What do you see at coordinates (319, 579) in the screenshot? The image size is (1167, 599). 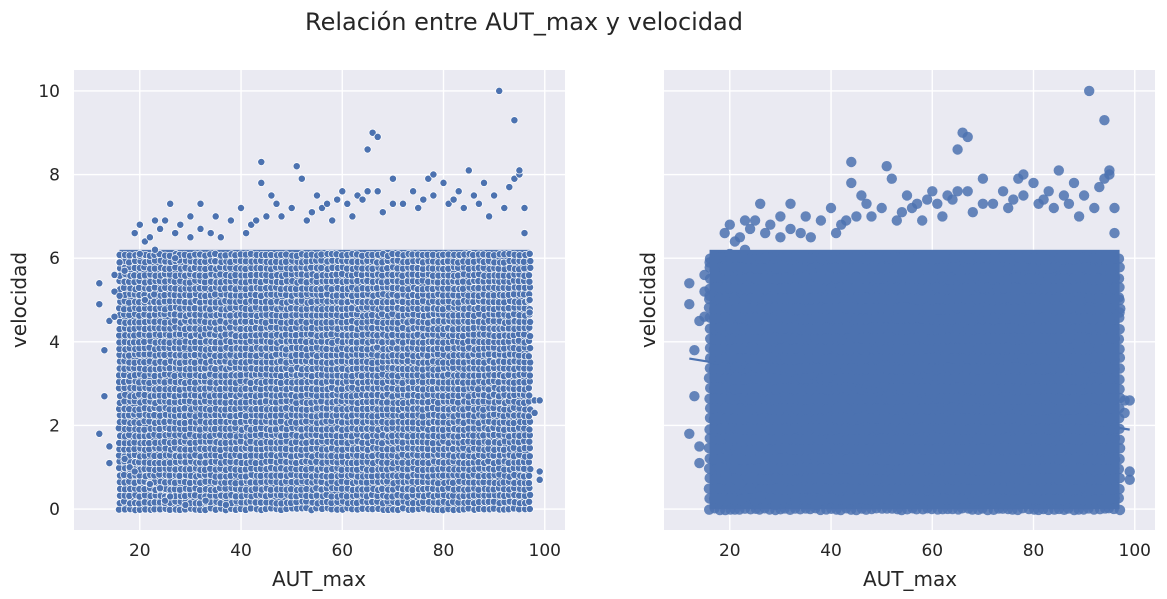 I see `left-x-axis-label: AUT_max` at bounding box center [319, 579].